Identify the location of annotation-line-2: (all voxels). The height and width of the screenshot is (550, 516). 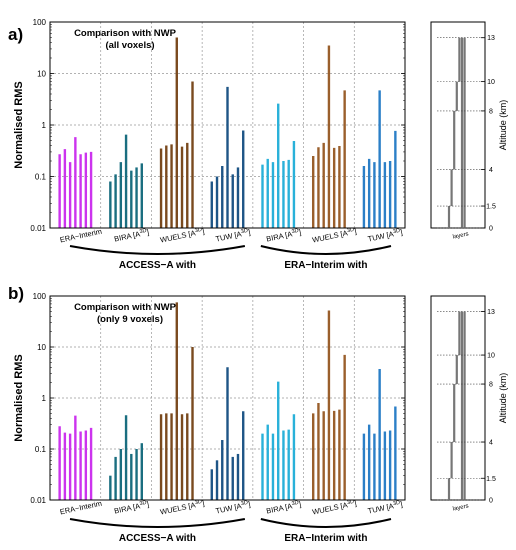
(129, 45).